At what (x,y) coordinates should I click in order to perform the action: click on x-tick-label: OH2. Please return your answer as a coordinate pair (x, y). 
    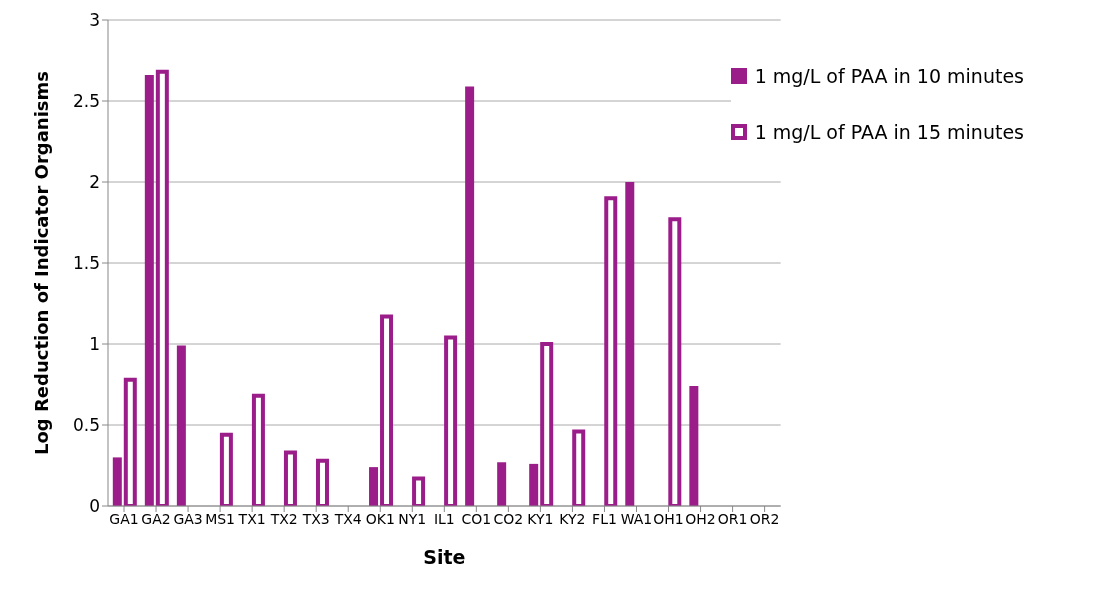
    Looking at the image, I should click on (700, 518).